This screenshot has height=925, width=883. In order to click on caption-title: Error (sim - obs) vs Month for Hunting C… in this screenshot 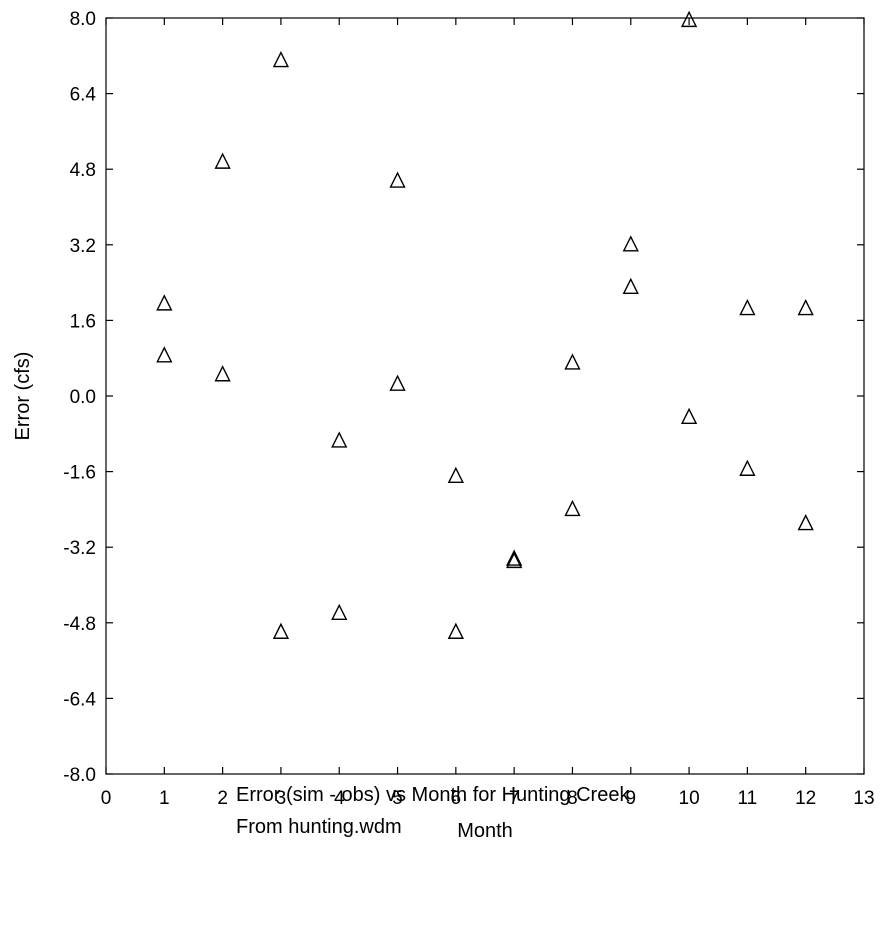, I will do `click(433, 795)`.